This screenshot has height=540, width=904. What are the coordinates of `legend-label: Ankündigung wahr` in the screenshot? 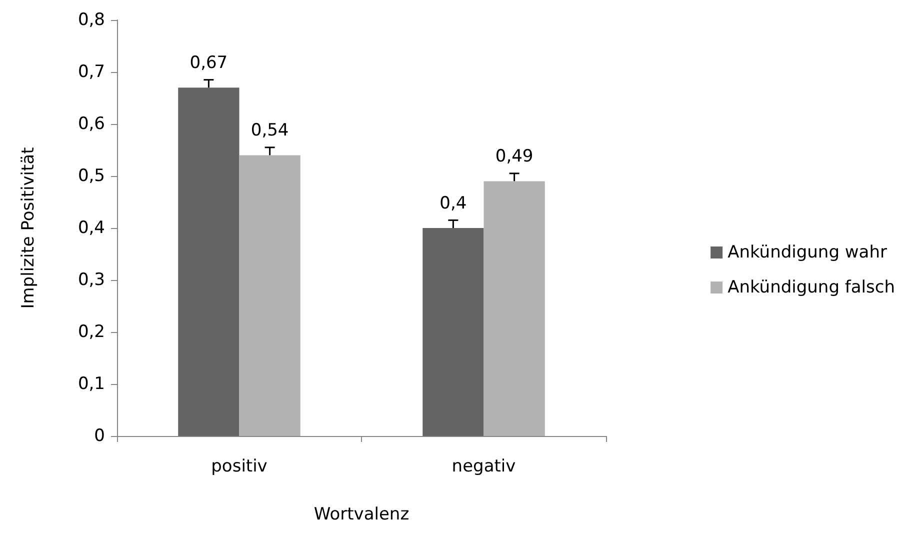 It's located at (807, 252).